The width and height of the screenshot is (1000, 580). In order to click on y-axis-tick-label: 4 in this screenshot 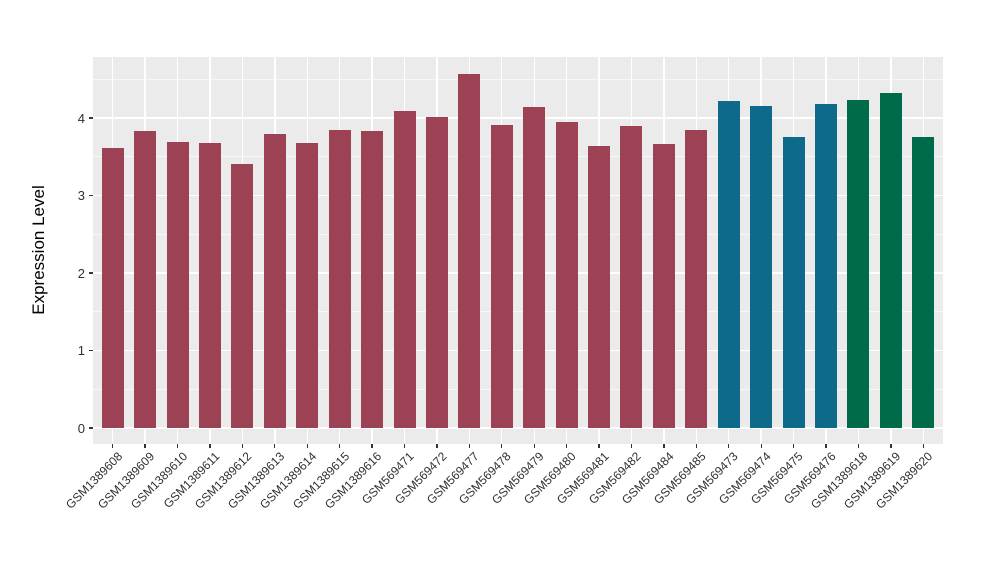, I will do `click(81, 118)`.